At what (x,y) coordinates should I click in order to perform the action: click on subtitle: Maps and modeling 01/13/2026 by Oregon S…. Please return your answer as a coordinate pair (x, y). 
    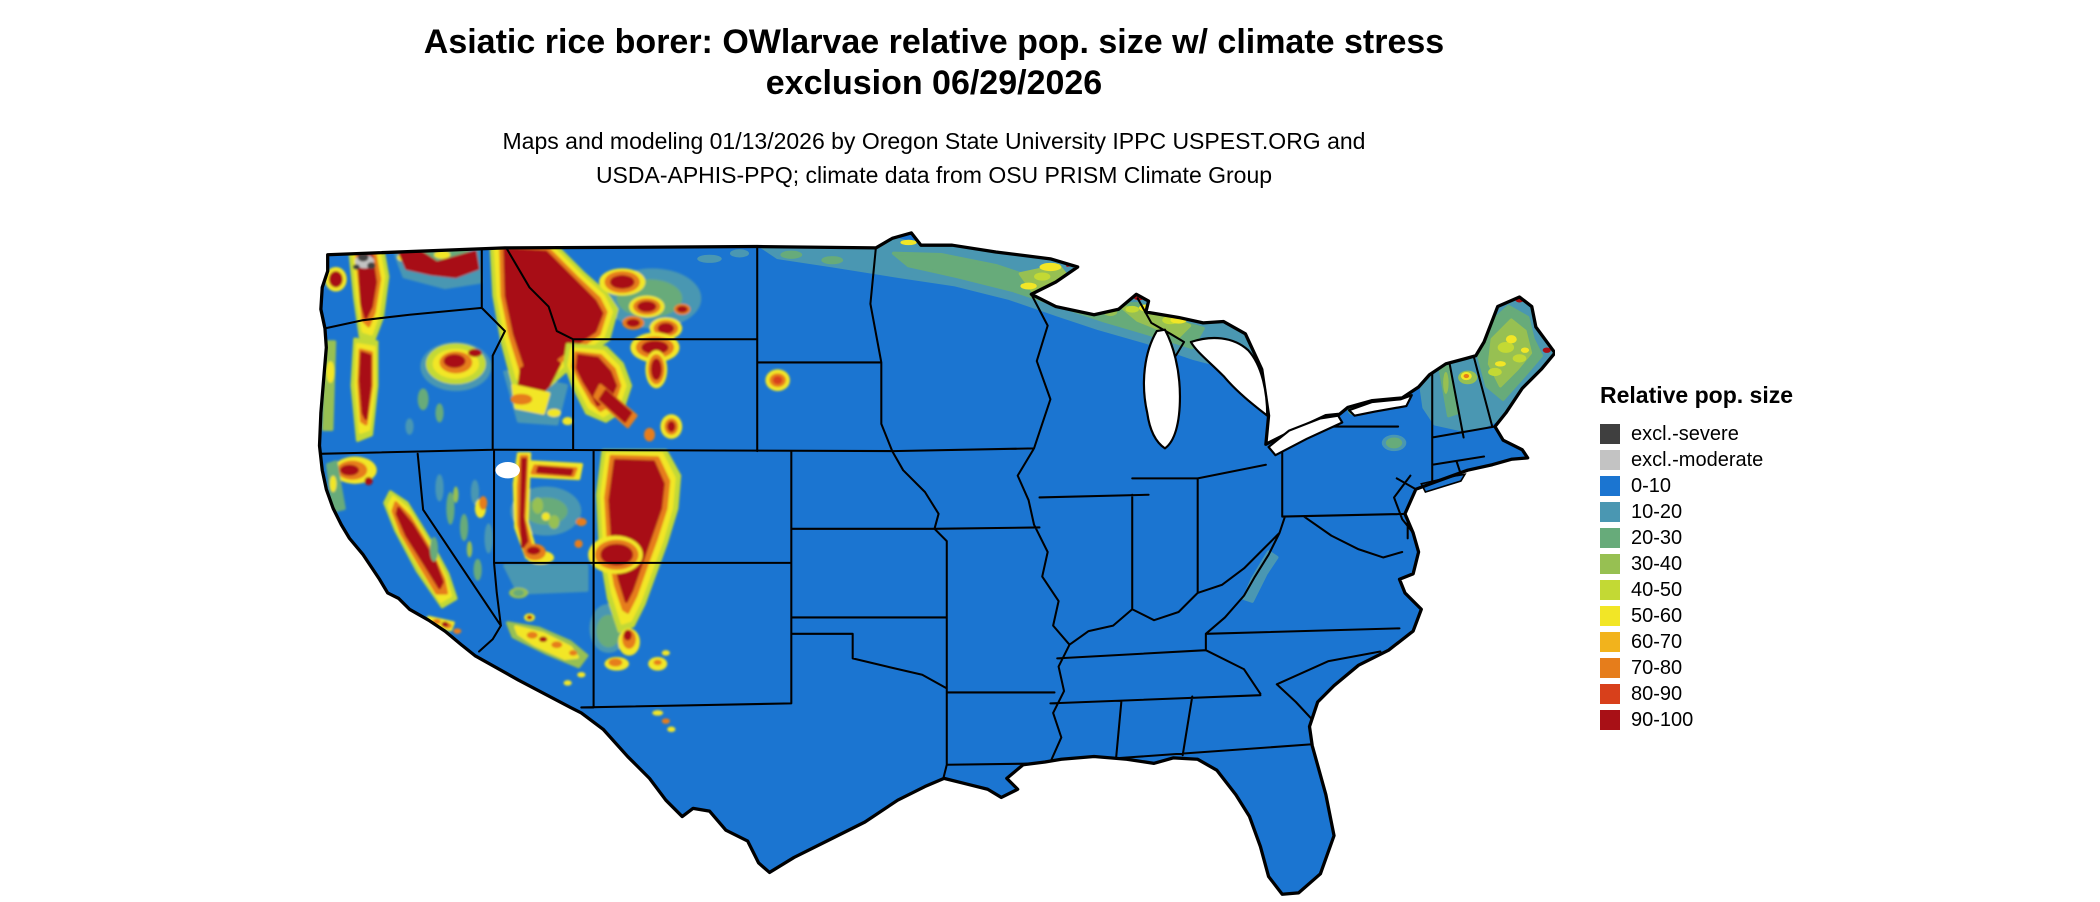
    Looking at the image, I should click on (934, 158).